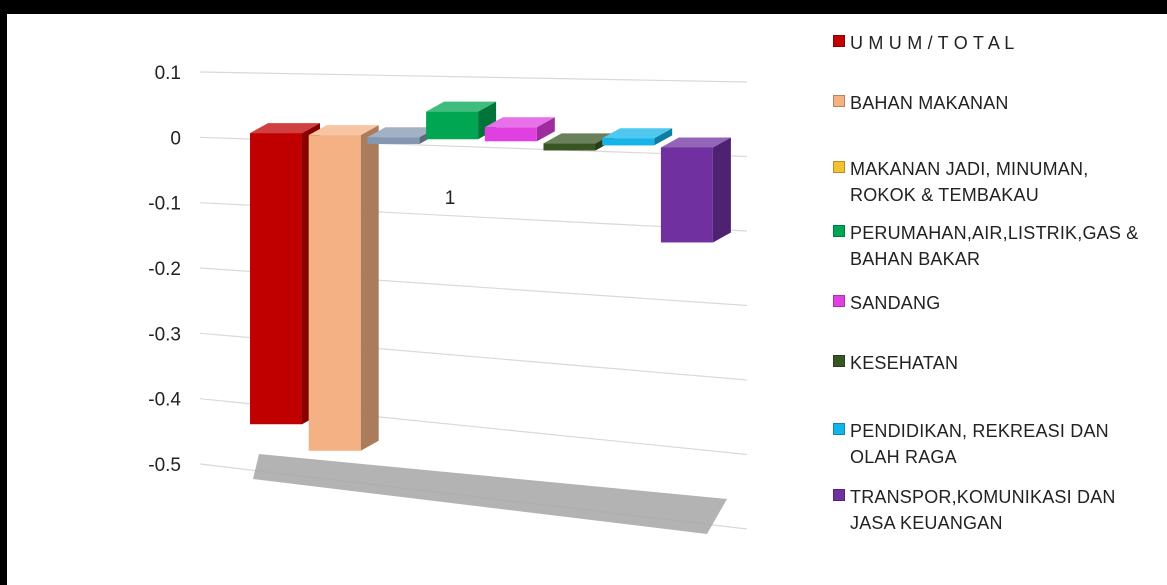 Image resolution: width=1167 pixels, height=585 pixels. I want to click on legend-label-line: PERUMAHAN,AIR,LISTRIK,GAS &, so click(994, 233).